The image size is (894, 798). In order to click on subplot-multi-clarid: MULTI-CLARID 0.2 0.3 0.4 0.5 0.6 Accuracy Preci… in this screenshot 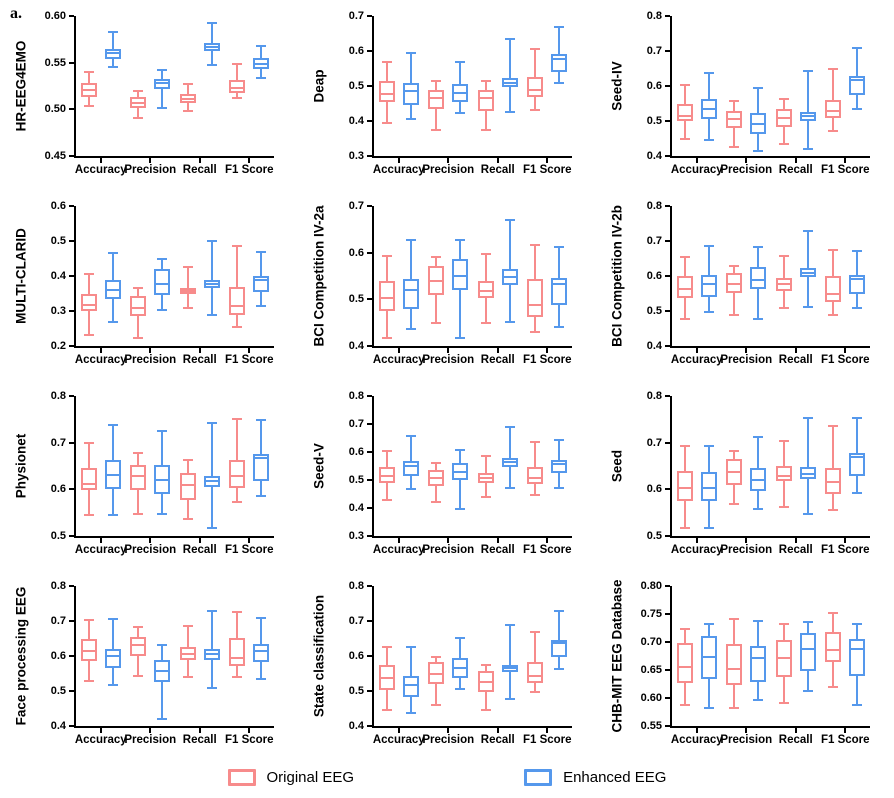, I will do `click(149, 285)`.